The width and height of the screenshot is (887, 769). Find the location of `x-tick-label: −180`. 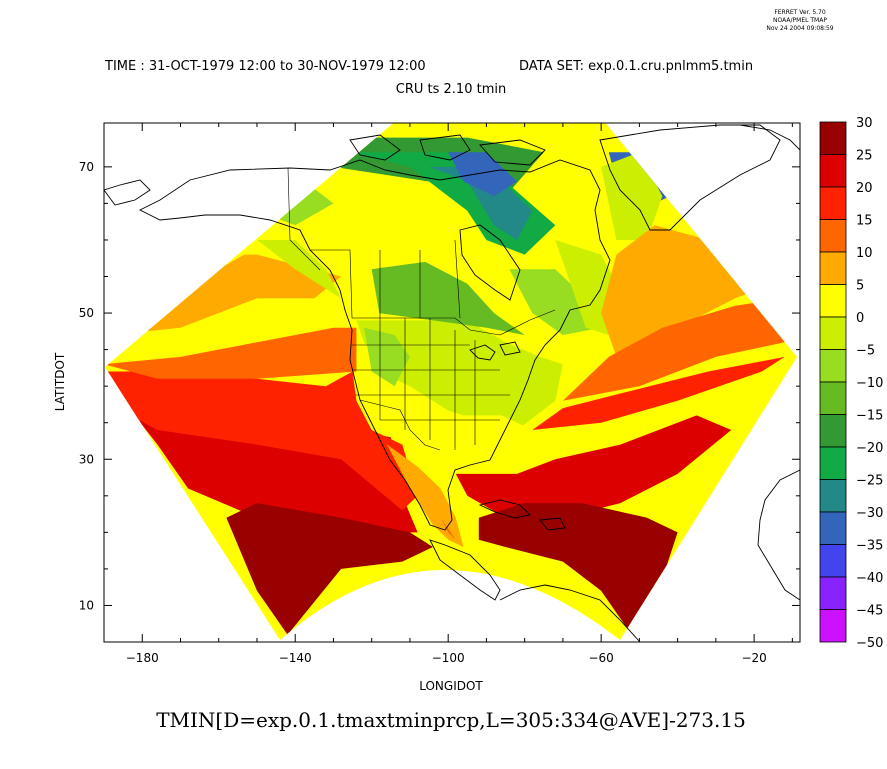

x-tick-label: −180 is located at coordinates (142, 658).